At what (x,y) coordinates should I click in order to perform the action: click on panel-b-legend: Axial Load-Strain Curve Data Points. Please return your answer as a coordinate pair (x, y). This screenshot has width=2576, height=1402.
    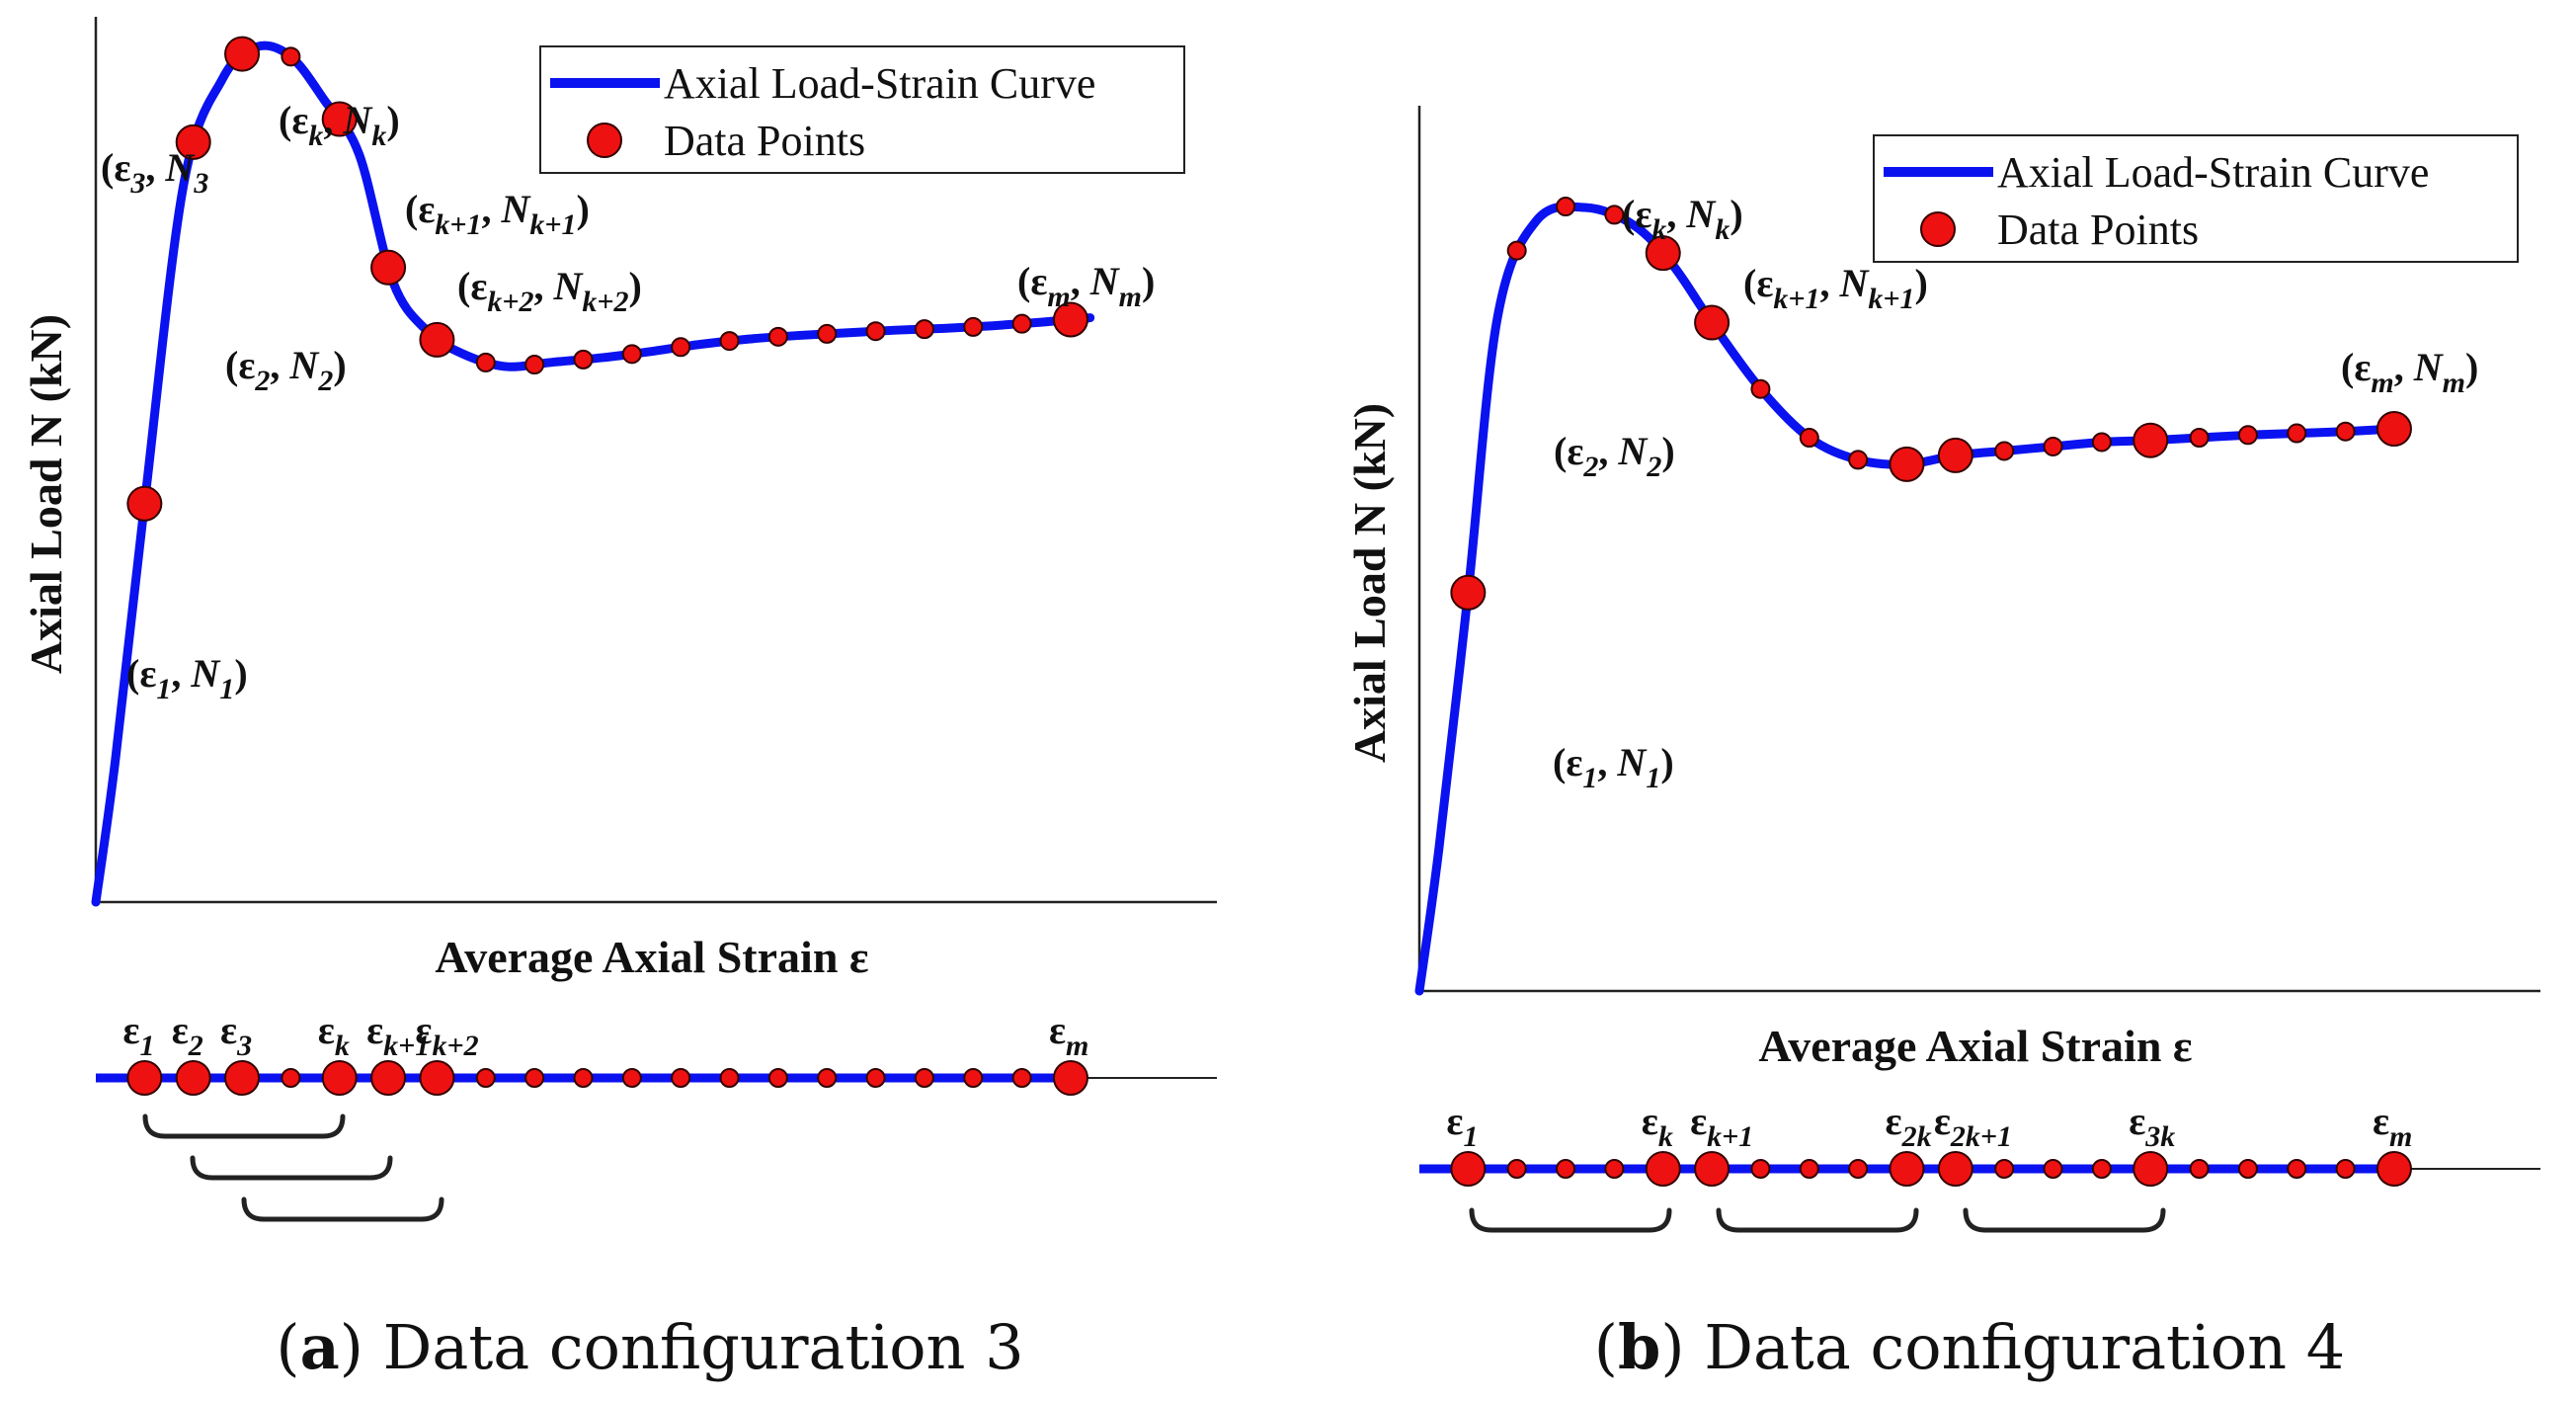
    Looking at the image, I should click on (2196, 198).